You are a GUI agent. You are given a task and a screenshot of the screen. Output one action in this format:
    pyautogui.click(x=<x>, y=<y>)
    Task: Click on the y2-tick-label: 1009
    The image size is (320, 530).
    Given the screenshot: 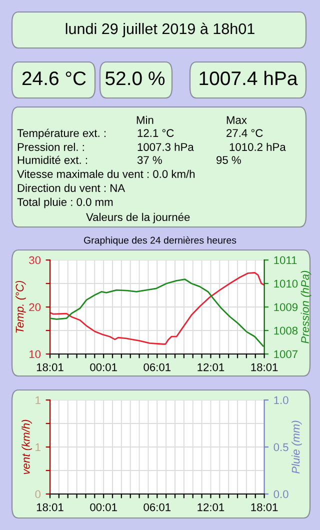 What is the action you would take?
    pyautogui.click(x=286, y=307)
    